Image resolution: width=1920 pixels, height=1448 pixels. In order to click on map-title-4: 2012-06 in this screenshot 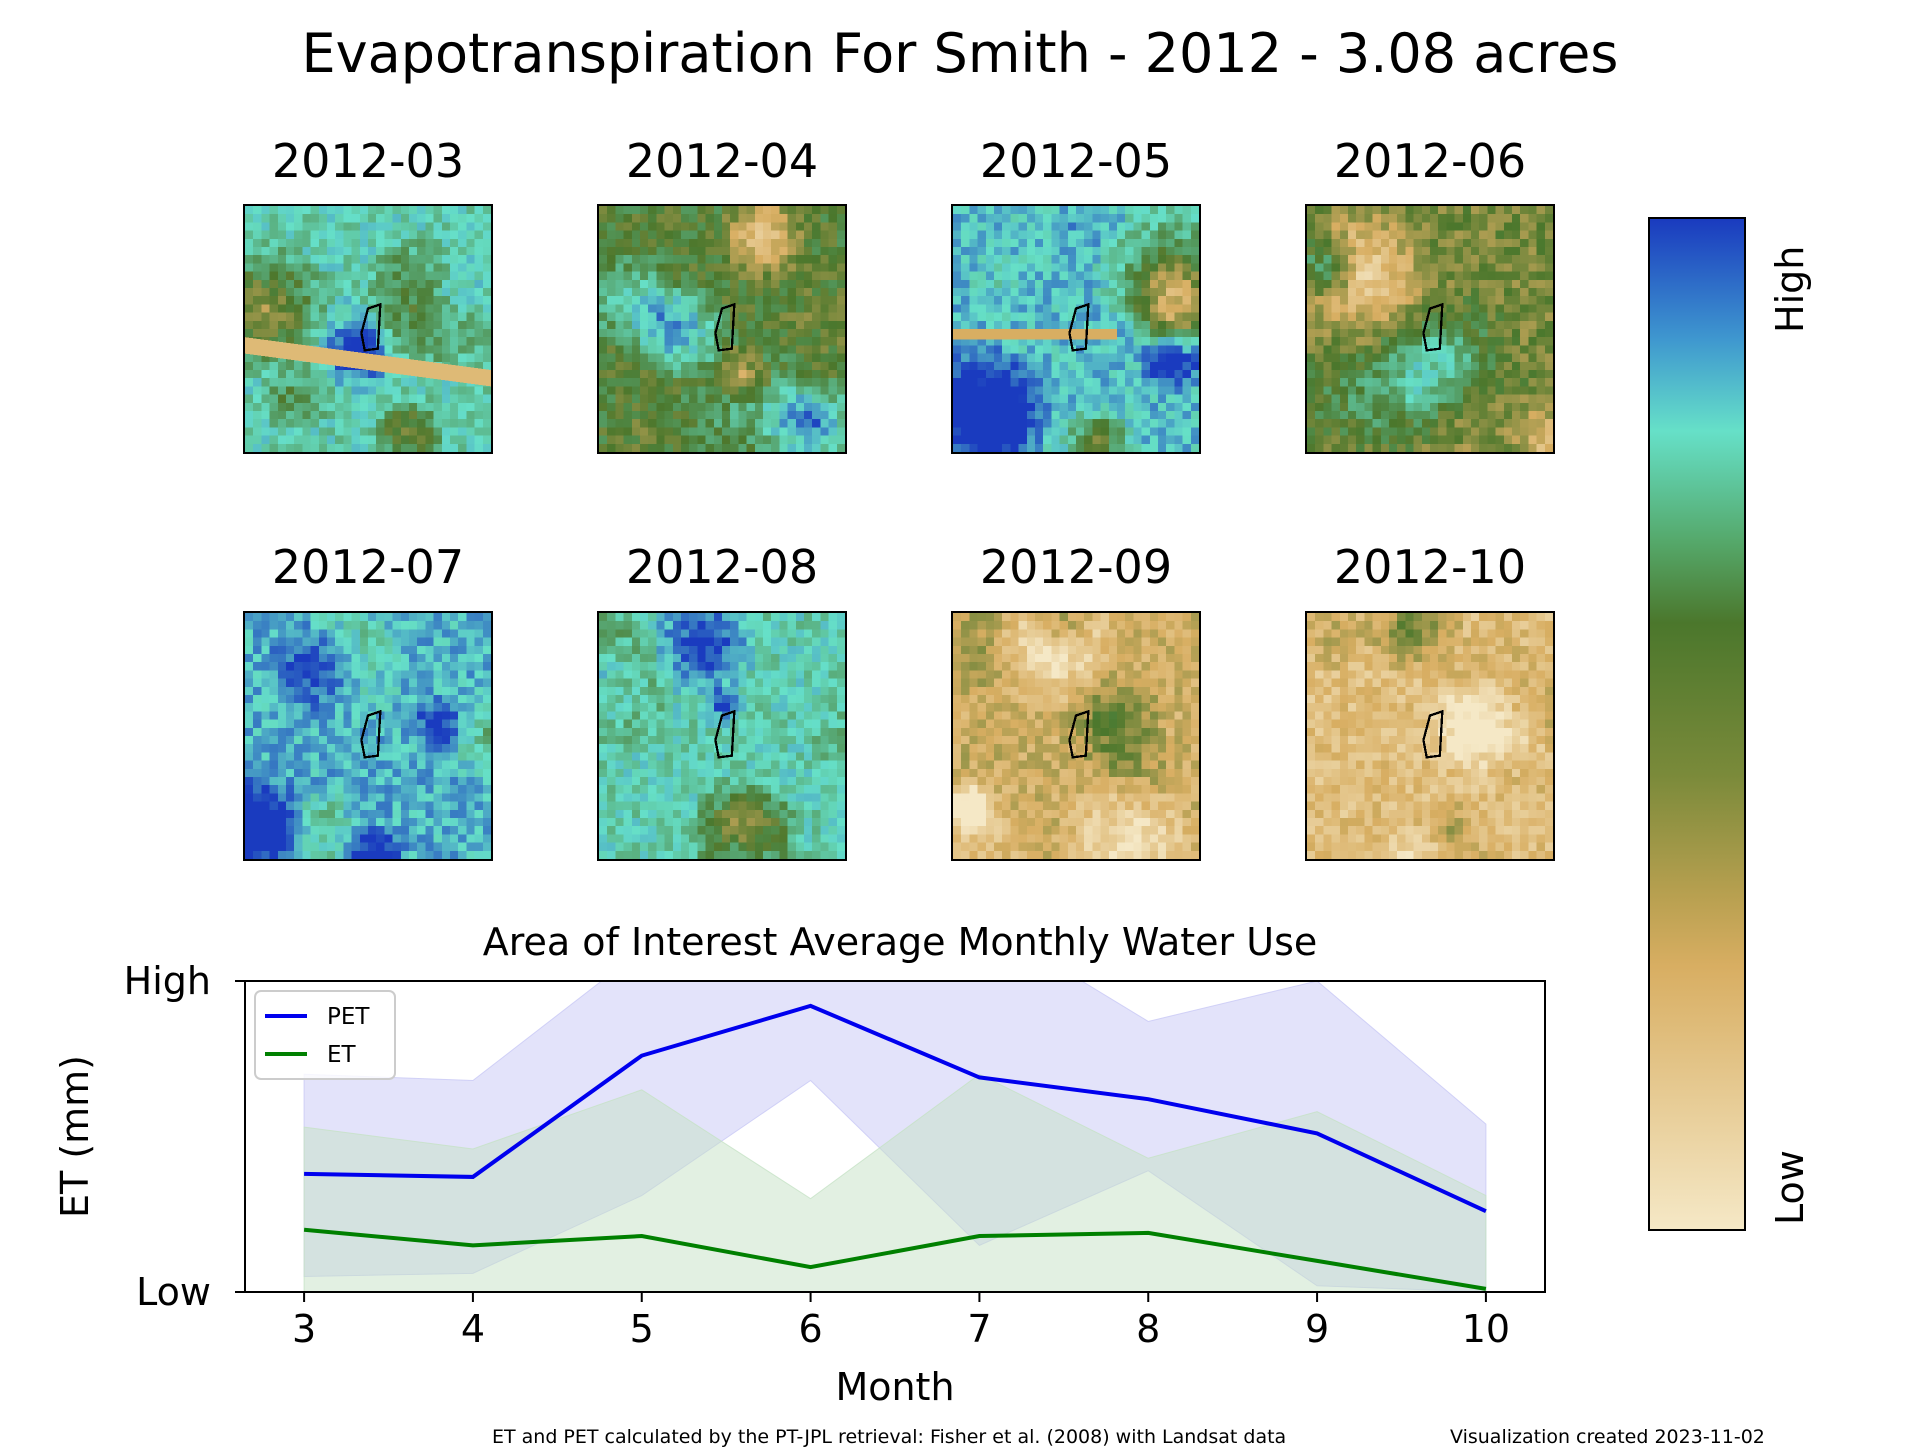, I will do `click(1430, 161)`.